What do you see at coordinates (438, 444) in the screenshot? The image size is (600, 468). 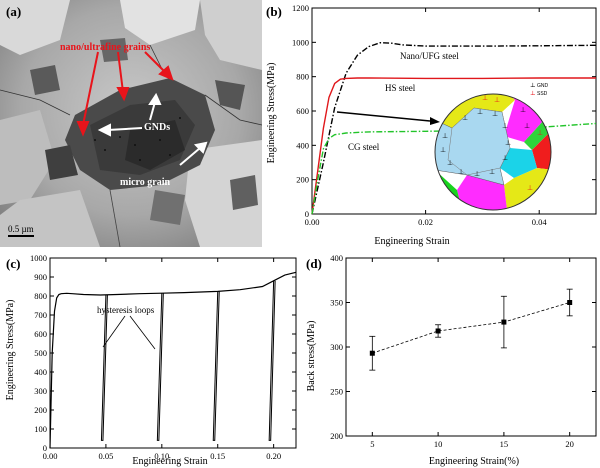 I see `chart-d-xtick-label: 10` at bounding box center [438, 444].